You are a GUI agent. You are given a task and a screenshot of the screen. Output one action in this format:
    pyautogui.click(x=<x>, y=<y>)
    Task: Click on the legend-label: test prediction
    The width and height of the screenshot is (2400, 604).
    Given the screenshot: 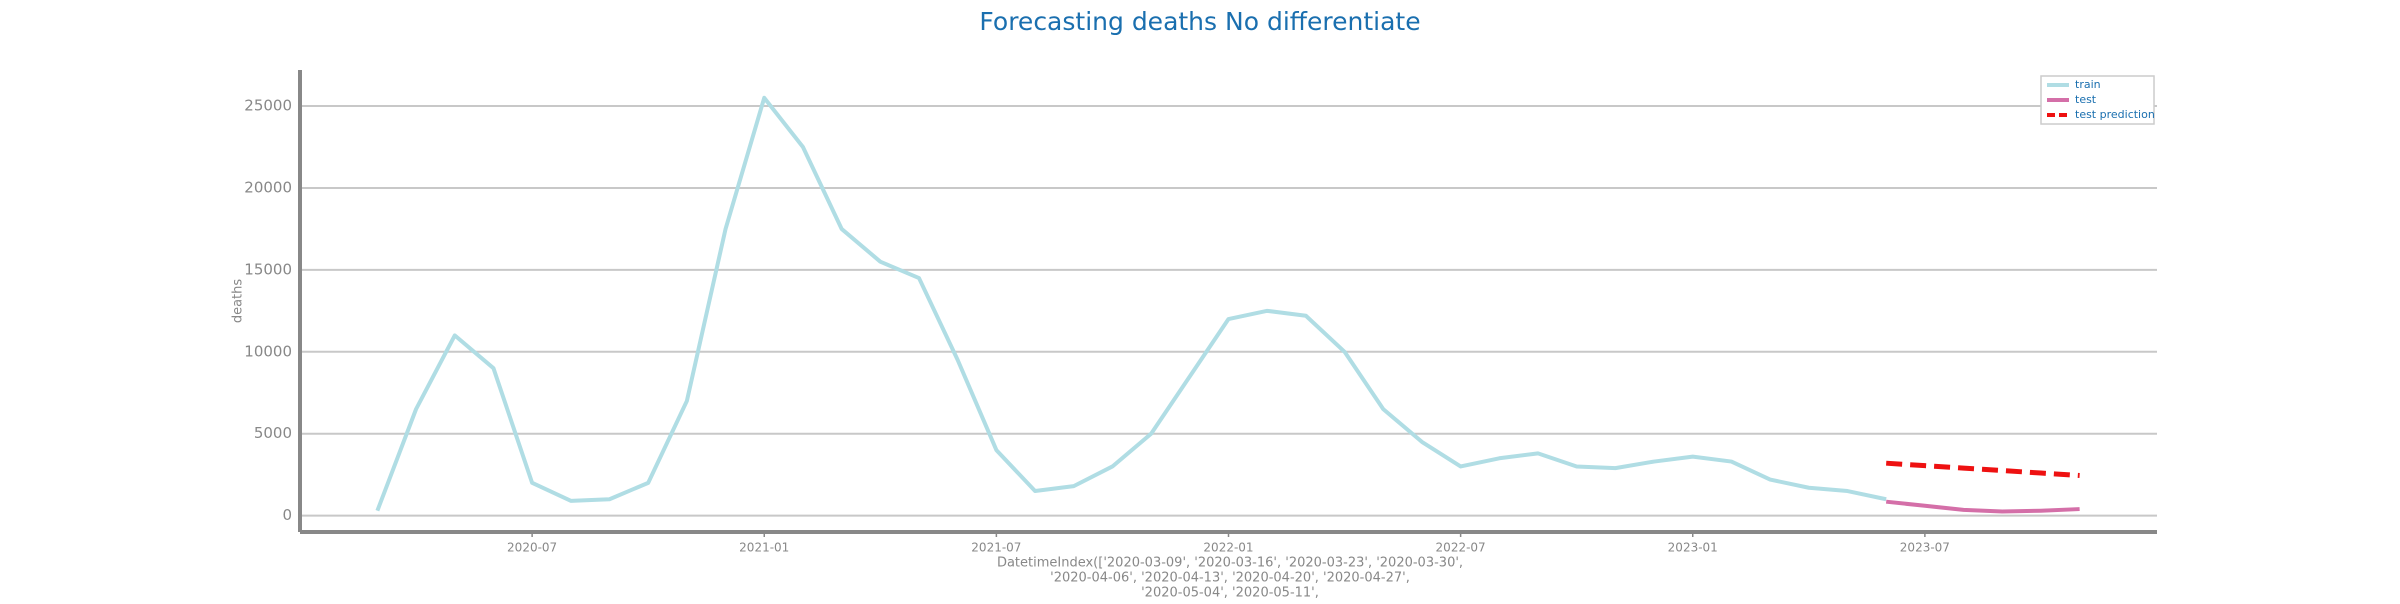 What is the action you would take?
    pyautogui.click(x=2115, y=114)
    